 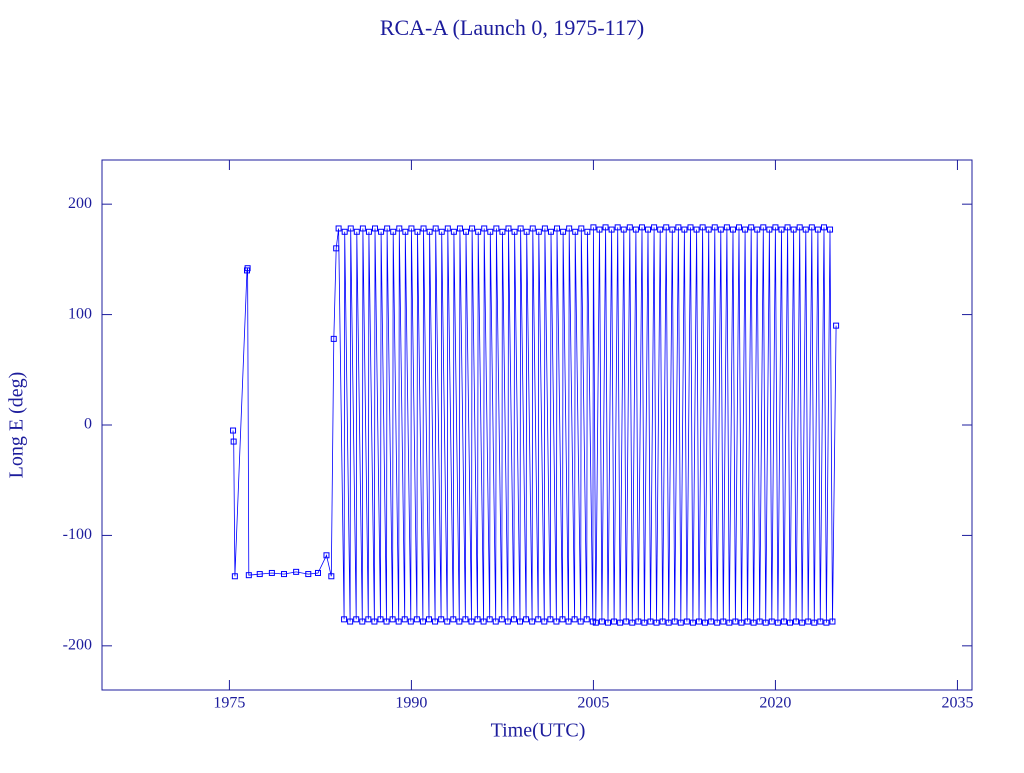 What do you see at coordinates (593, 703) in the screenshot?
I see `x-tick-label: 2005` at bounding box center [593, 703].